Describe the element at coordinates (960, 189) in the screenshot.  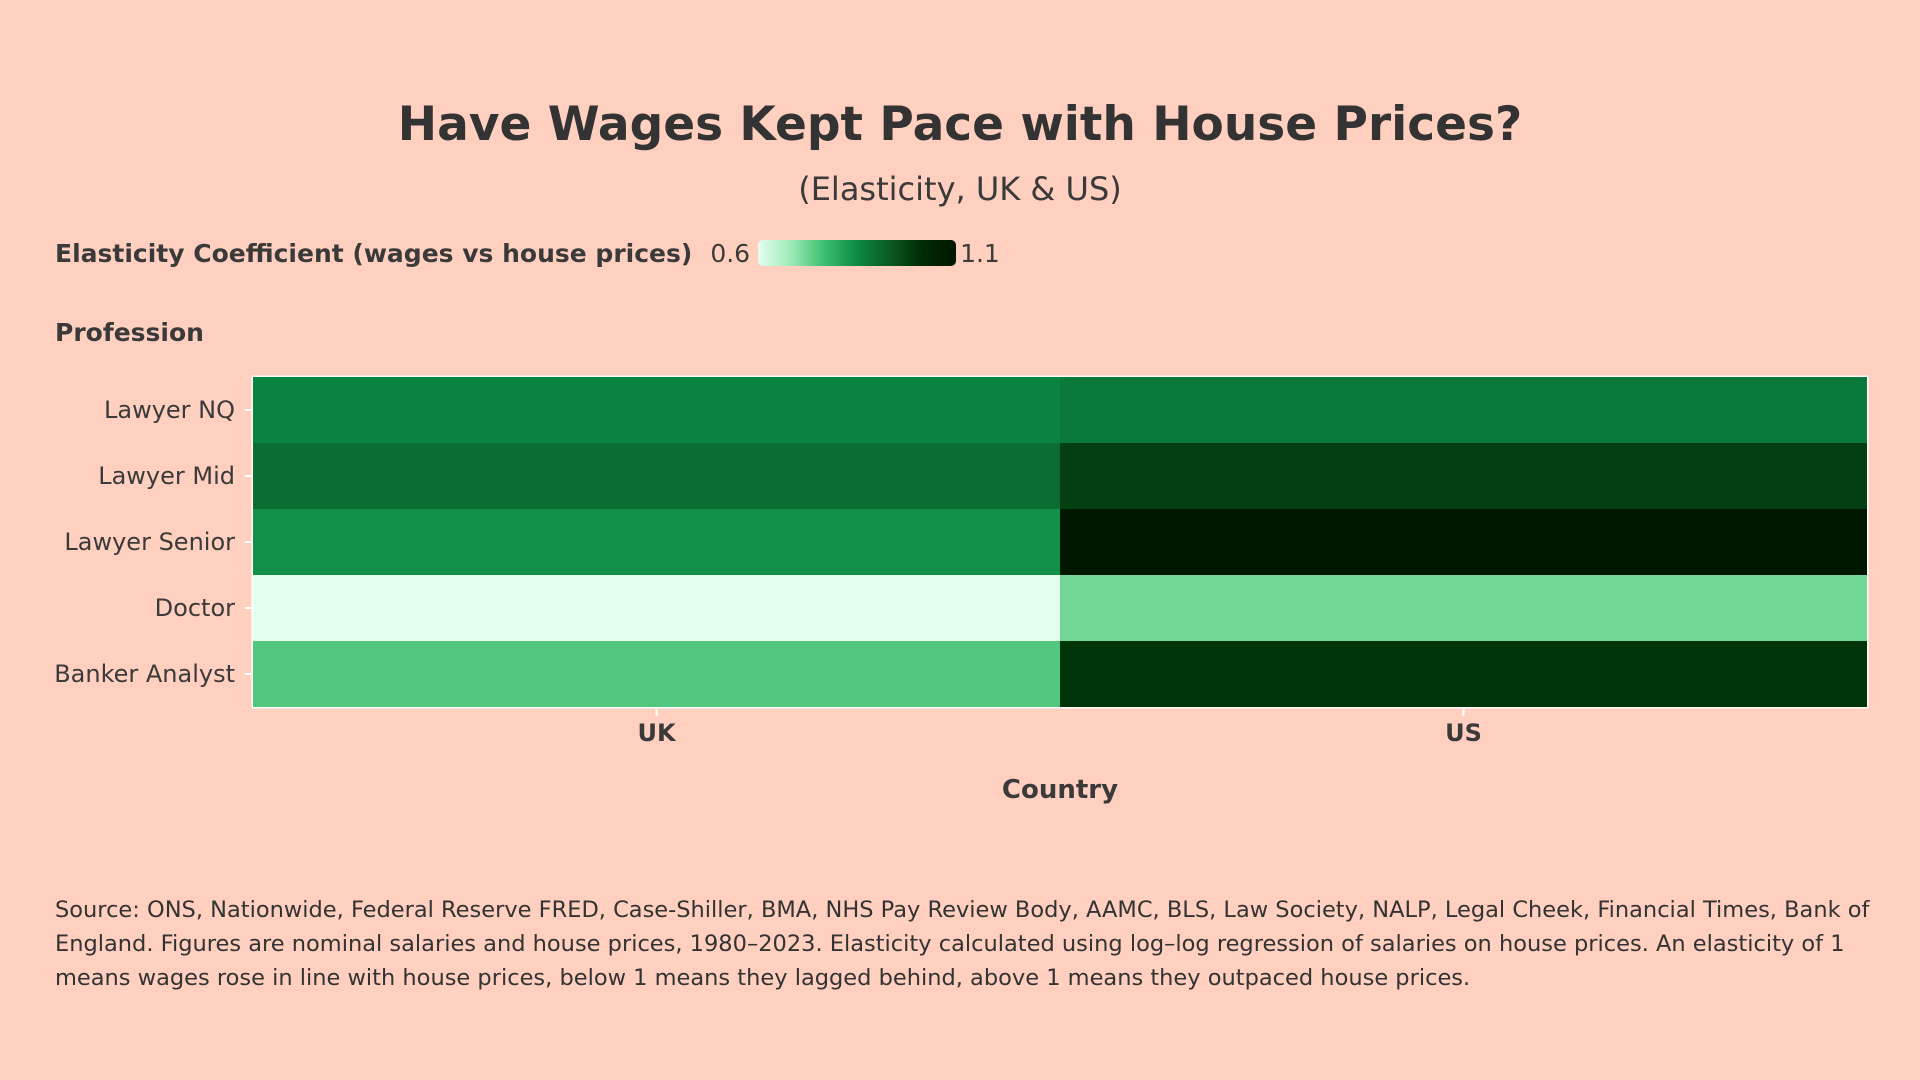
I see `chart-subtitle: (Elasticity, UK & US)` at that location.